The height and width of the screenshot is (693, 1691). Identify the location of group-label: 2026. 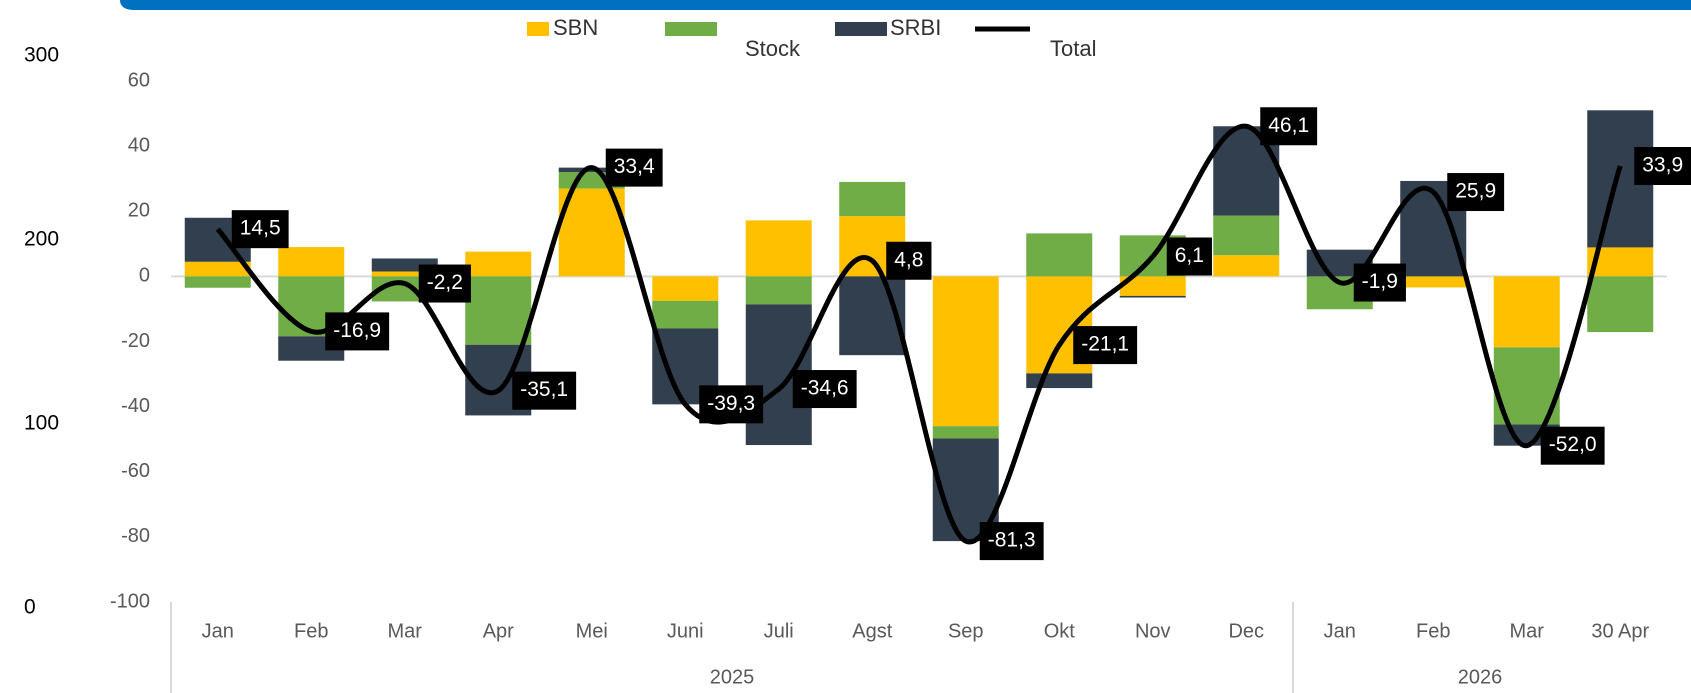
(1480, 677).